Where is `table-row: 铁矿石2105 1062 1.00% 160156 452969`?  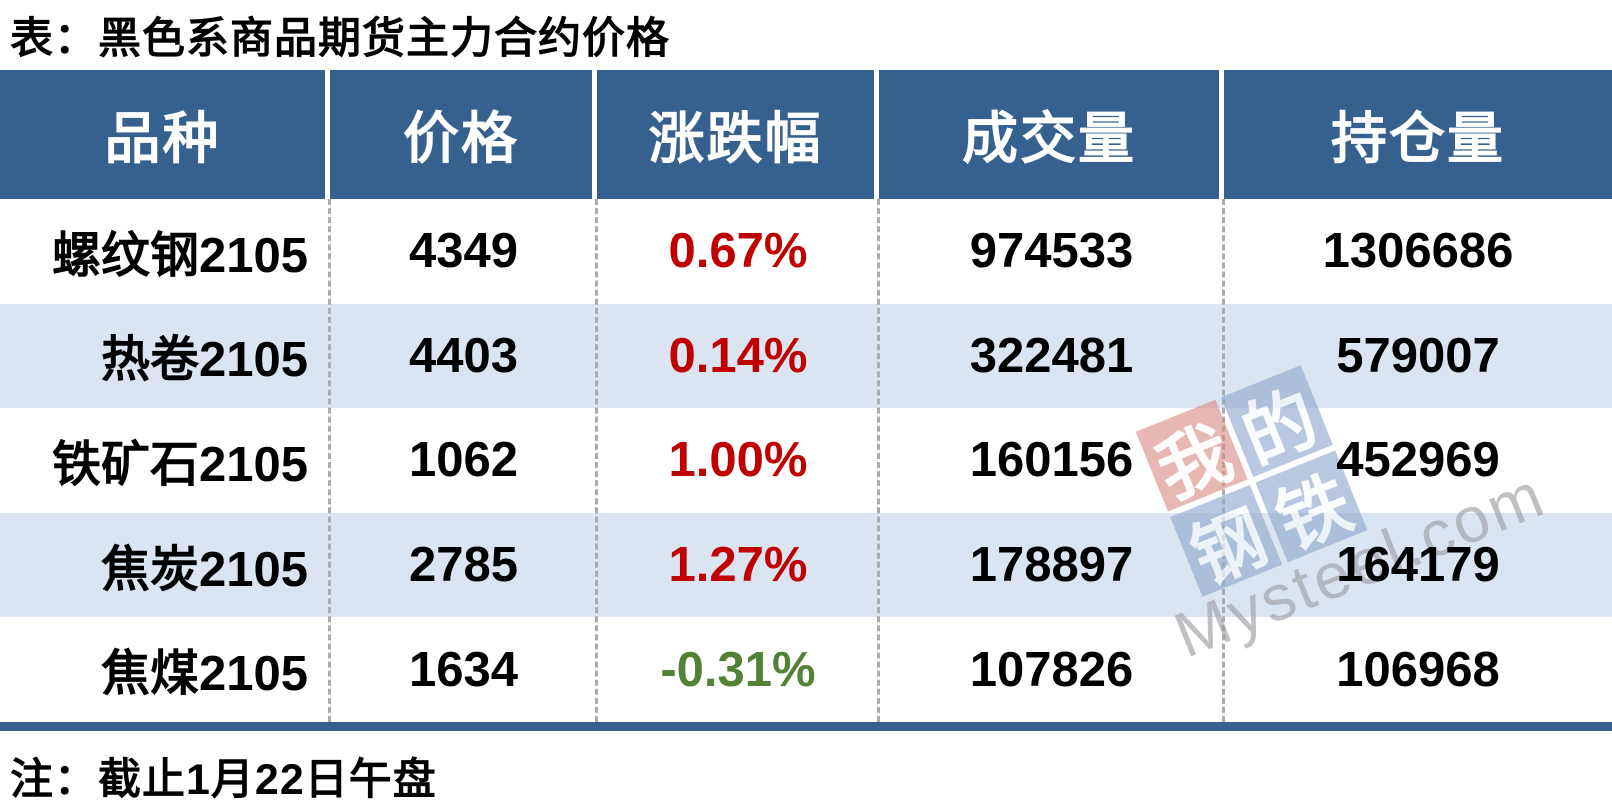 table-row: 铁矿石2105 1062 1.00% 160156 452969 is located at coordinates (806, 460).